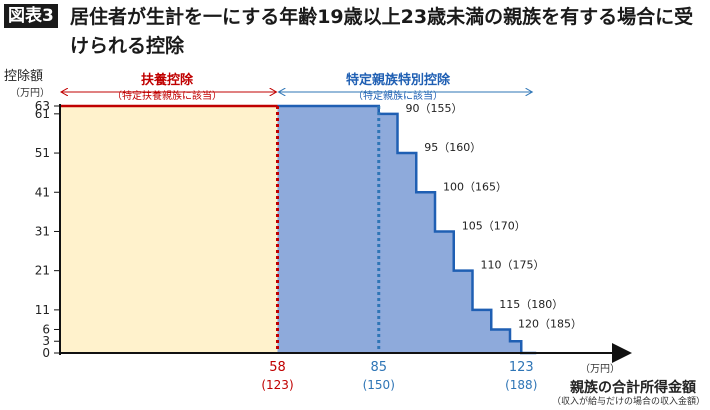 The image size is (710, 410). Describe the element at coordinates (379, 385) in the screenshot. I see `x-tick-sublabel: (150)` at that location.